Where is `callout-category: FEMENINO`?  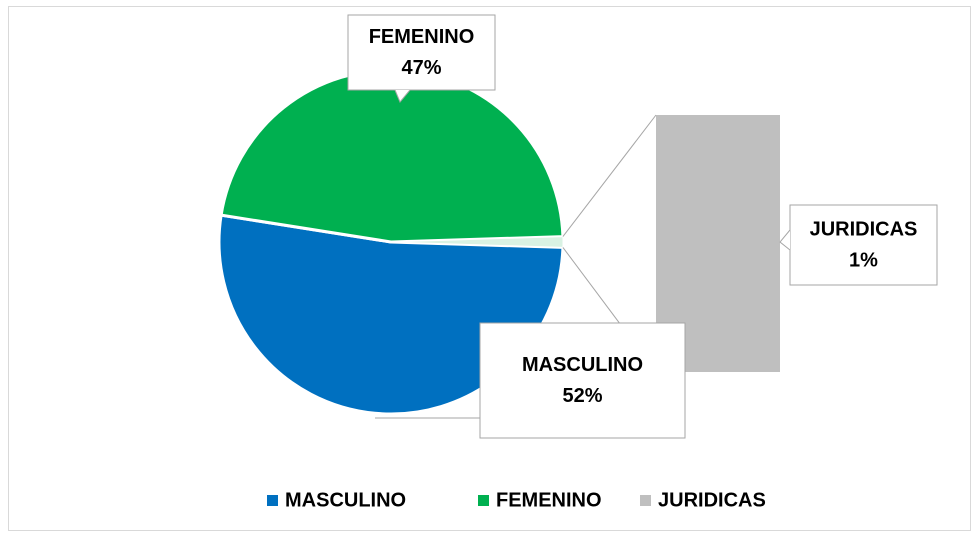
callout-category: FEMENINO is located at coordinates (422, 37).